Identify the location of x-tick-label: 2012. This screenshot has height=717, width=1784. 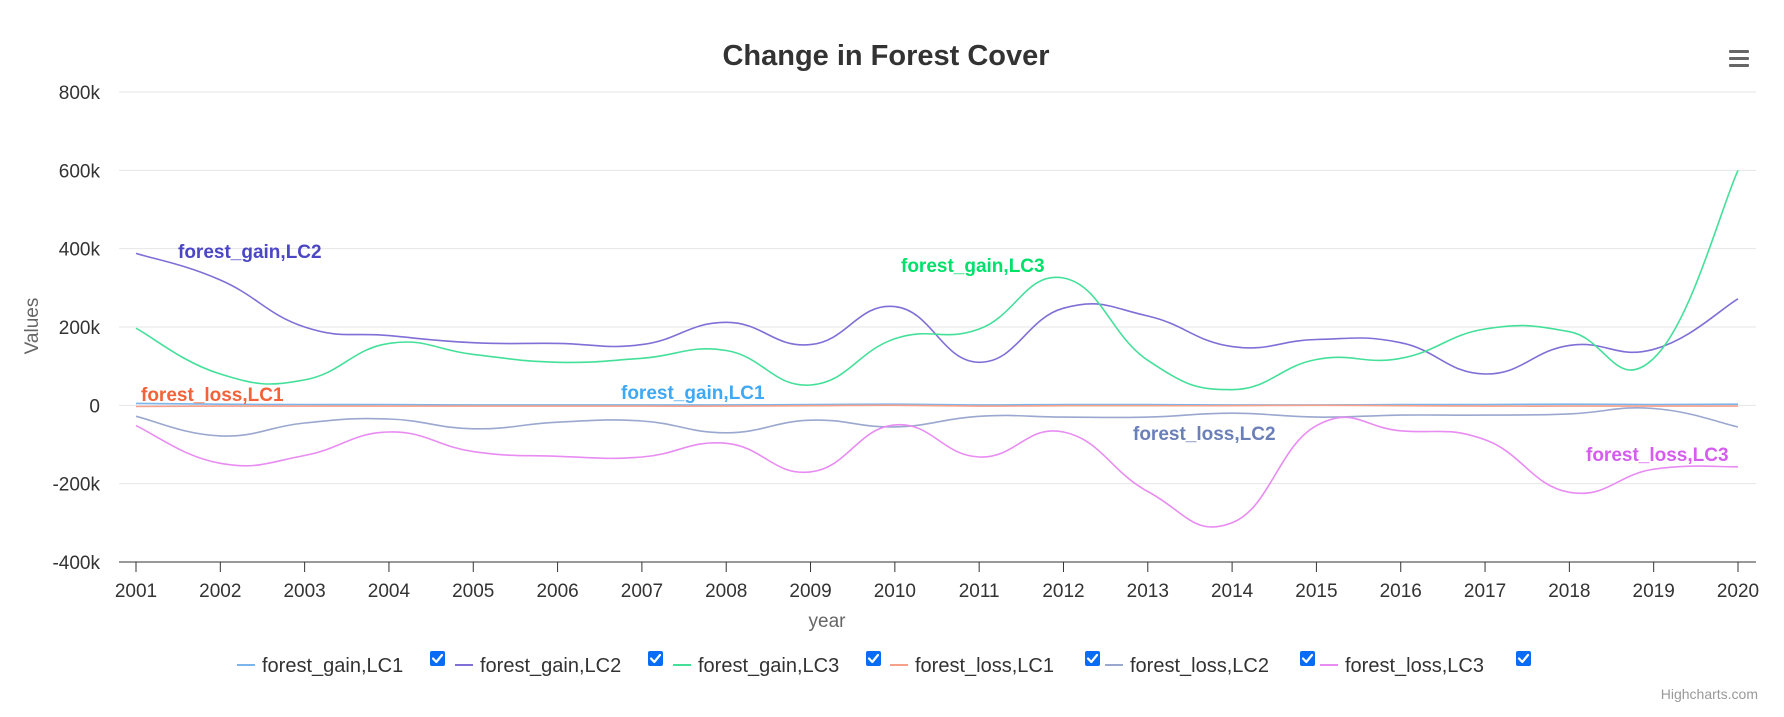
(1063, 591).